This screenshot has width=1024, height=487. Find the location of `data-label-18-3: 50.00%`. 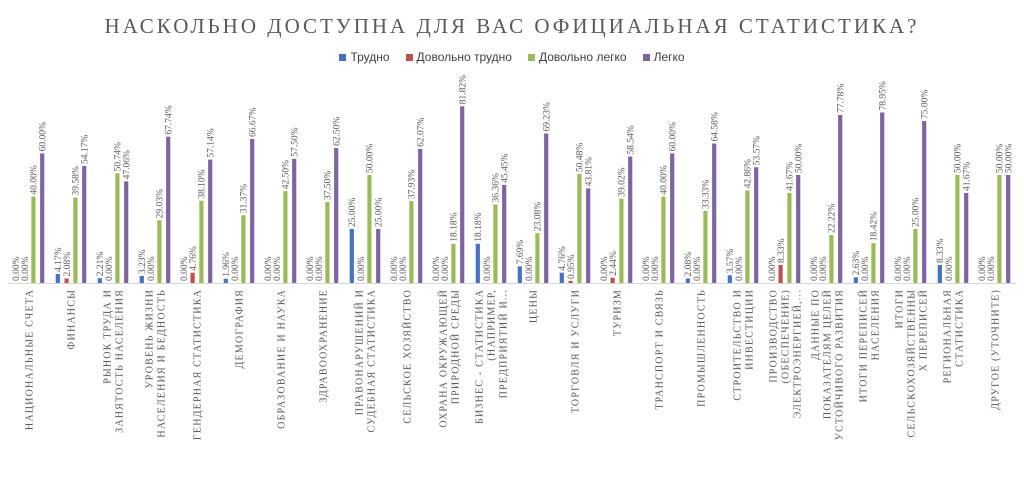

data-label-18-3: 50.00% is located at coordinates (800, 158).